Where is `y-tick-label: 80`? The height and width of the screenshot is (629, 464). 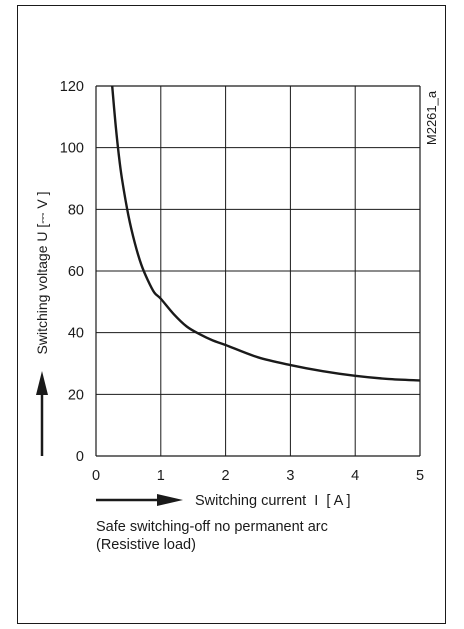 y-tick-label: 80 is located at coordinates (76, 210).